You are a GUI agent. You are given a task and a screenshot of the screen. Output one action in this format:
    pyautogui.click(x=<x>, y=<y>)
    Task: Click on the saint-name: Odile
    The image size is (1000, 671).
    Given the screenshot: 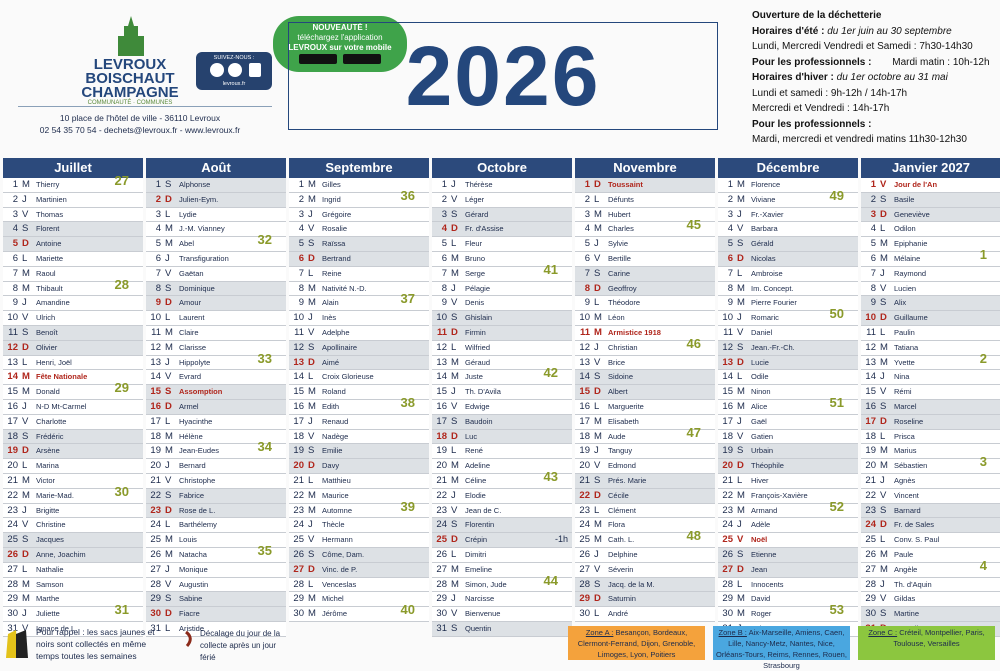 What is the action you would take?
    pyautogui.click(x=760, y=377)
    